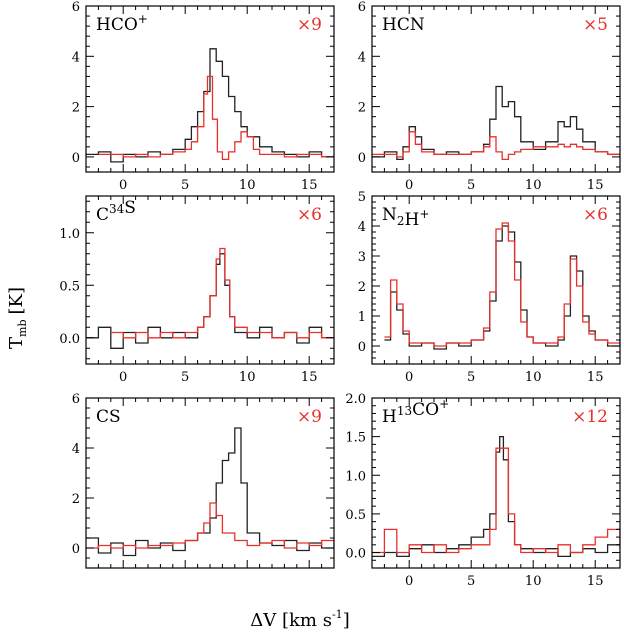 This screenshot has width=624, height=635. What do you see at coordinates (16, 343) in the screenshot?
I see `y-axis-title-main: T` at bounding box center [16, 343].